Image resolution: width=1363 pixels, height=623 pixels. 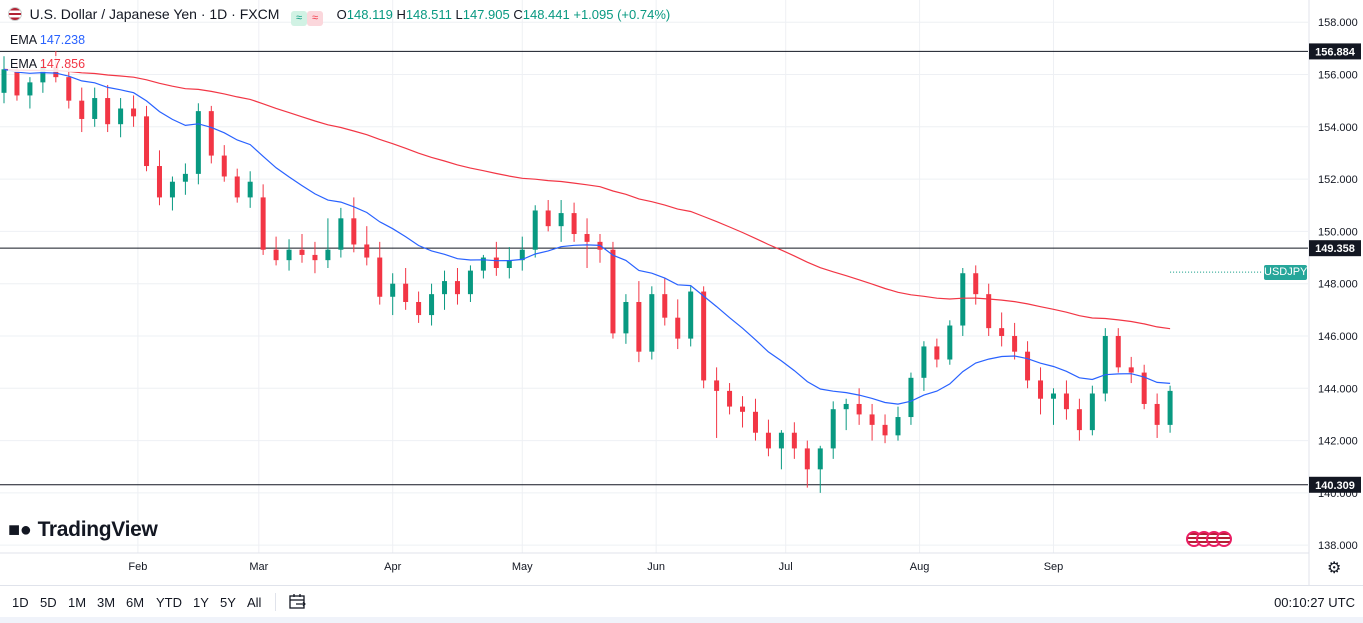 What do you see at coordinates (20, 602) in the screenshot?
I see `range-1d-button: 1D` at bounding box center [20, 602].